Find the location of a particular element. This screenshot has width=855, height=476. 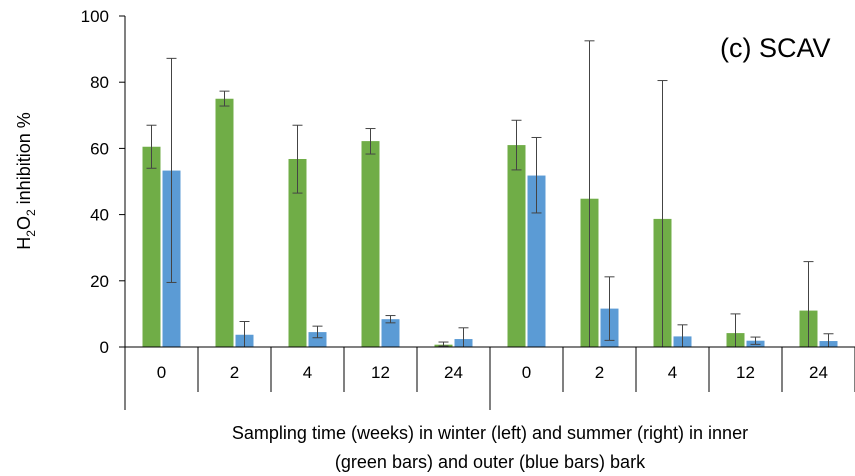

x-tick-labels: 0 2 4 12 24 0 2 4 12 24 is located at coordinates (492, 372).